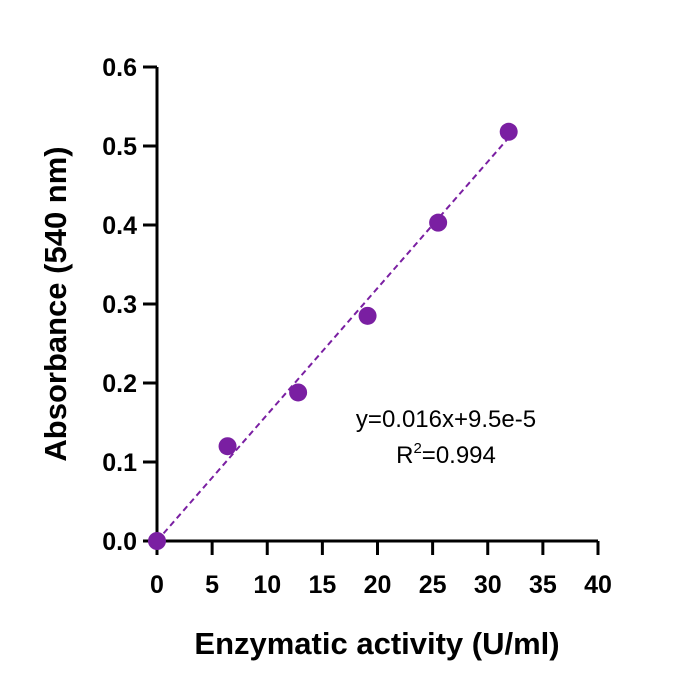 Image resolution: width=700 pixels, height=700 pixels. I want to click on y-tick-label: 0.4, so click(119, 226).